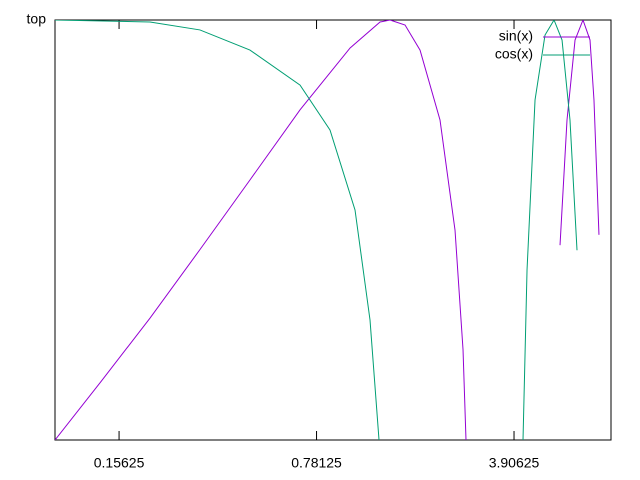 The height and width of the screenshot is (480, 640). I want to click on x-tick-label: 3.90625, so click(514, 463).